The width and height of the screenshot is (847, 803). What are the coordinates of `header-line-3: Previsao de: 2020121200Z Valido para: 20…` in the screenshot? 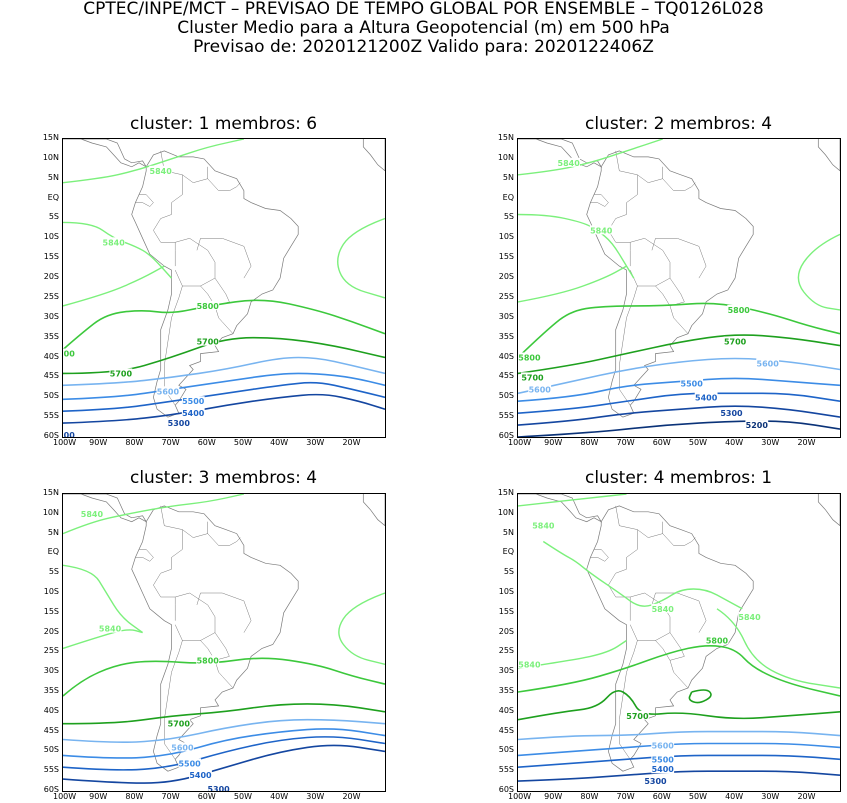 It's located at (423, 47).